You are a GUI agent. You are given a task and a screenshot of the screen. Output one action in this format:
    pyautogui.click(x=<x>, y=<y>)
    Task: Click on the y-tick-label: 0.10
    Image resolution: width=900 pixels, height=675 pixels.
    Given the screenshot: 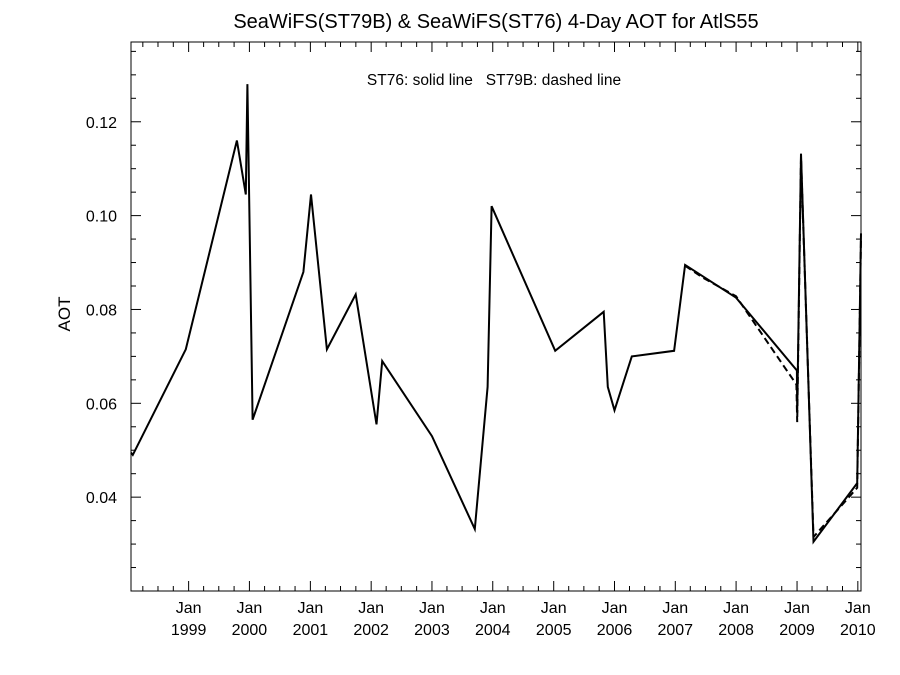 What is the action you would take?
    pyautogui.click(x=101, y=217)
    